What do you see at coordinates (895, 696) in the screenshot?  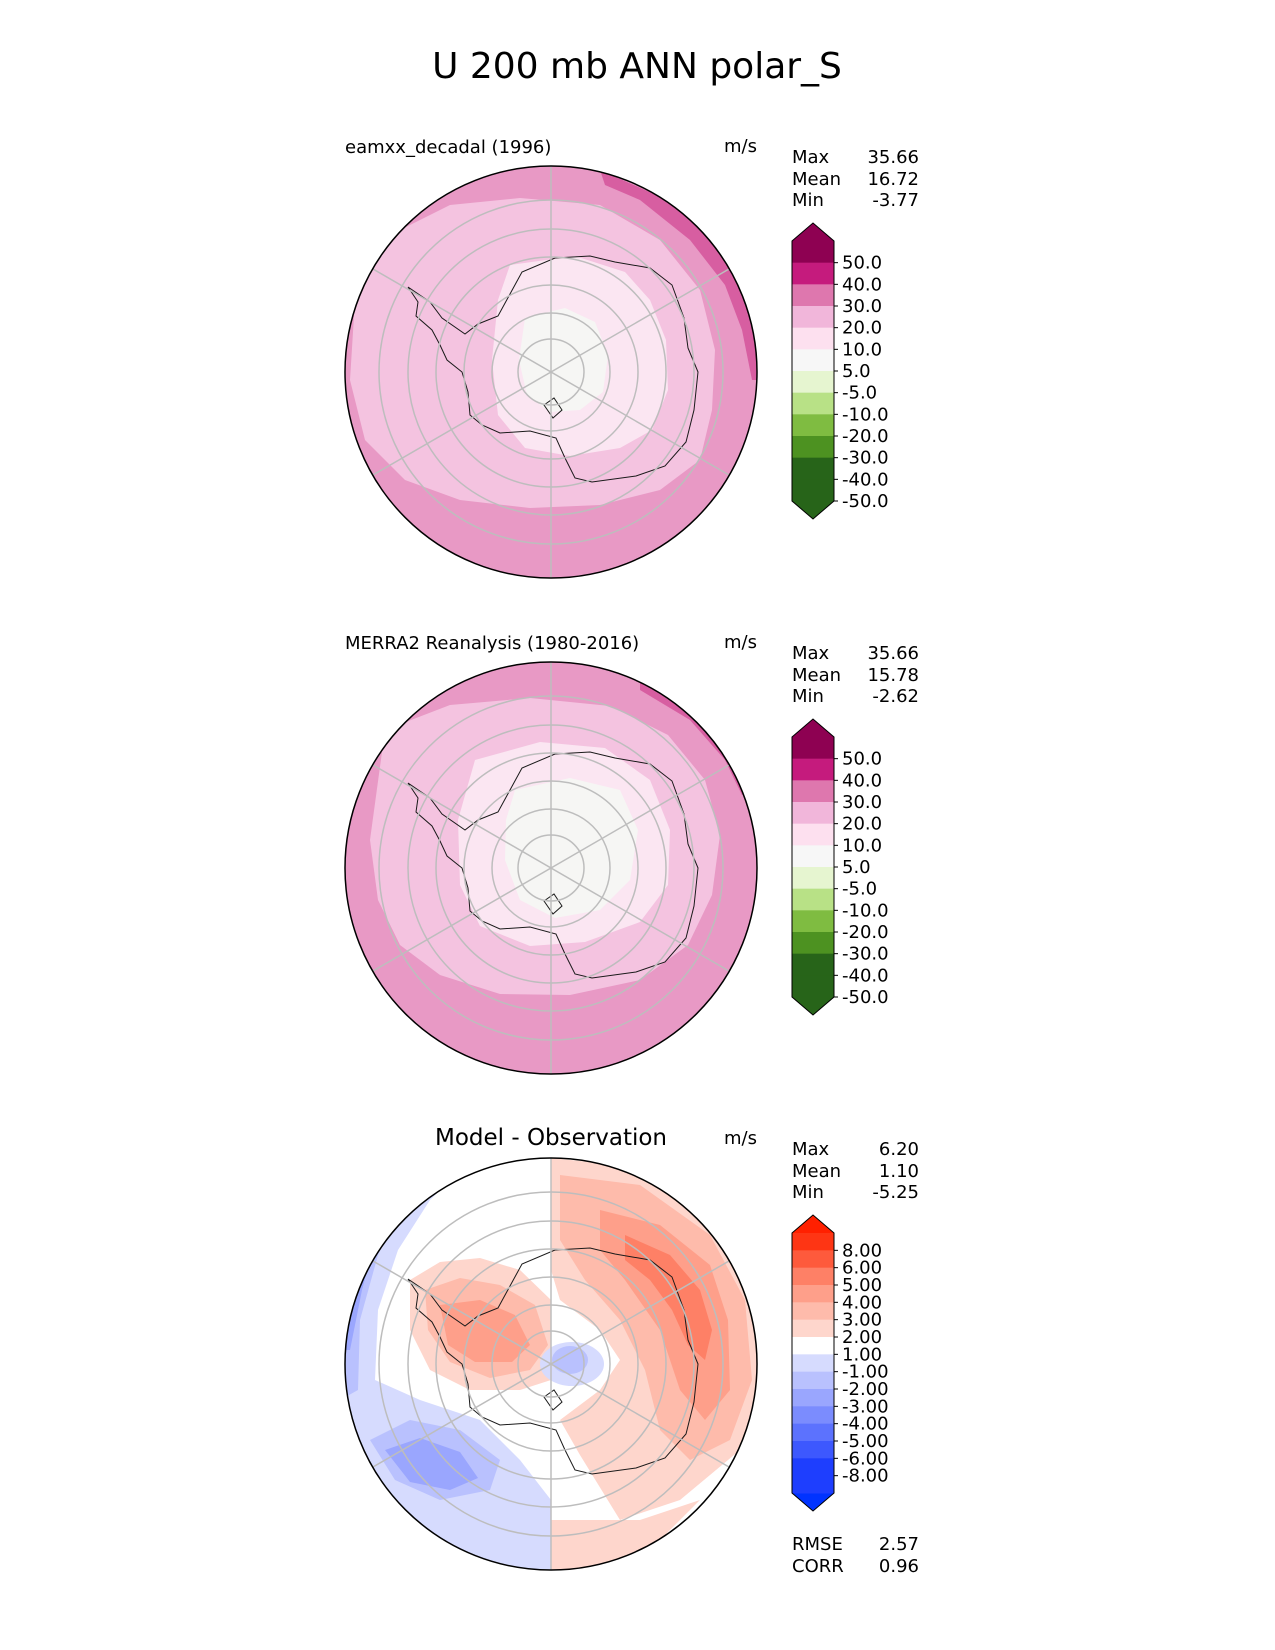 I see `panel-obs-min-value: -2.62` at bounding box center [895, 696].